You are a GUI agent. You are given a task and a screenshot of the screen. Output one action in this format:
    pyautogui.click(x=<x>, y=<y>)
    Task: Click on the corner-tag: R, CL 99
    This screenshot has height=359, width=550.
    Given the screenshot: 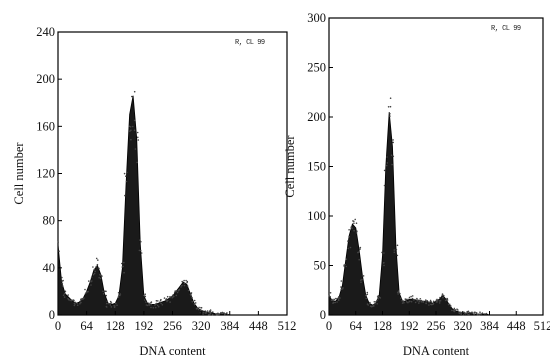 What is the action you would take?
    pyautogui.click(x=506, y=29)
    